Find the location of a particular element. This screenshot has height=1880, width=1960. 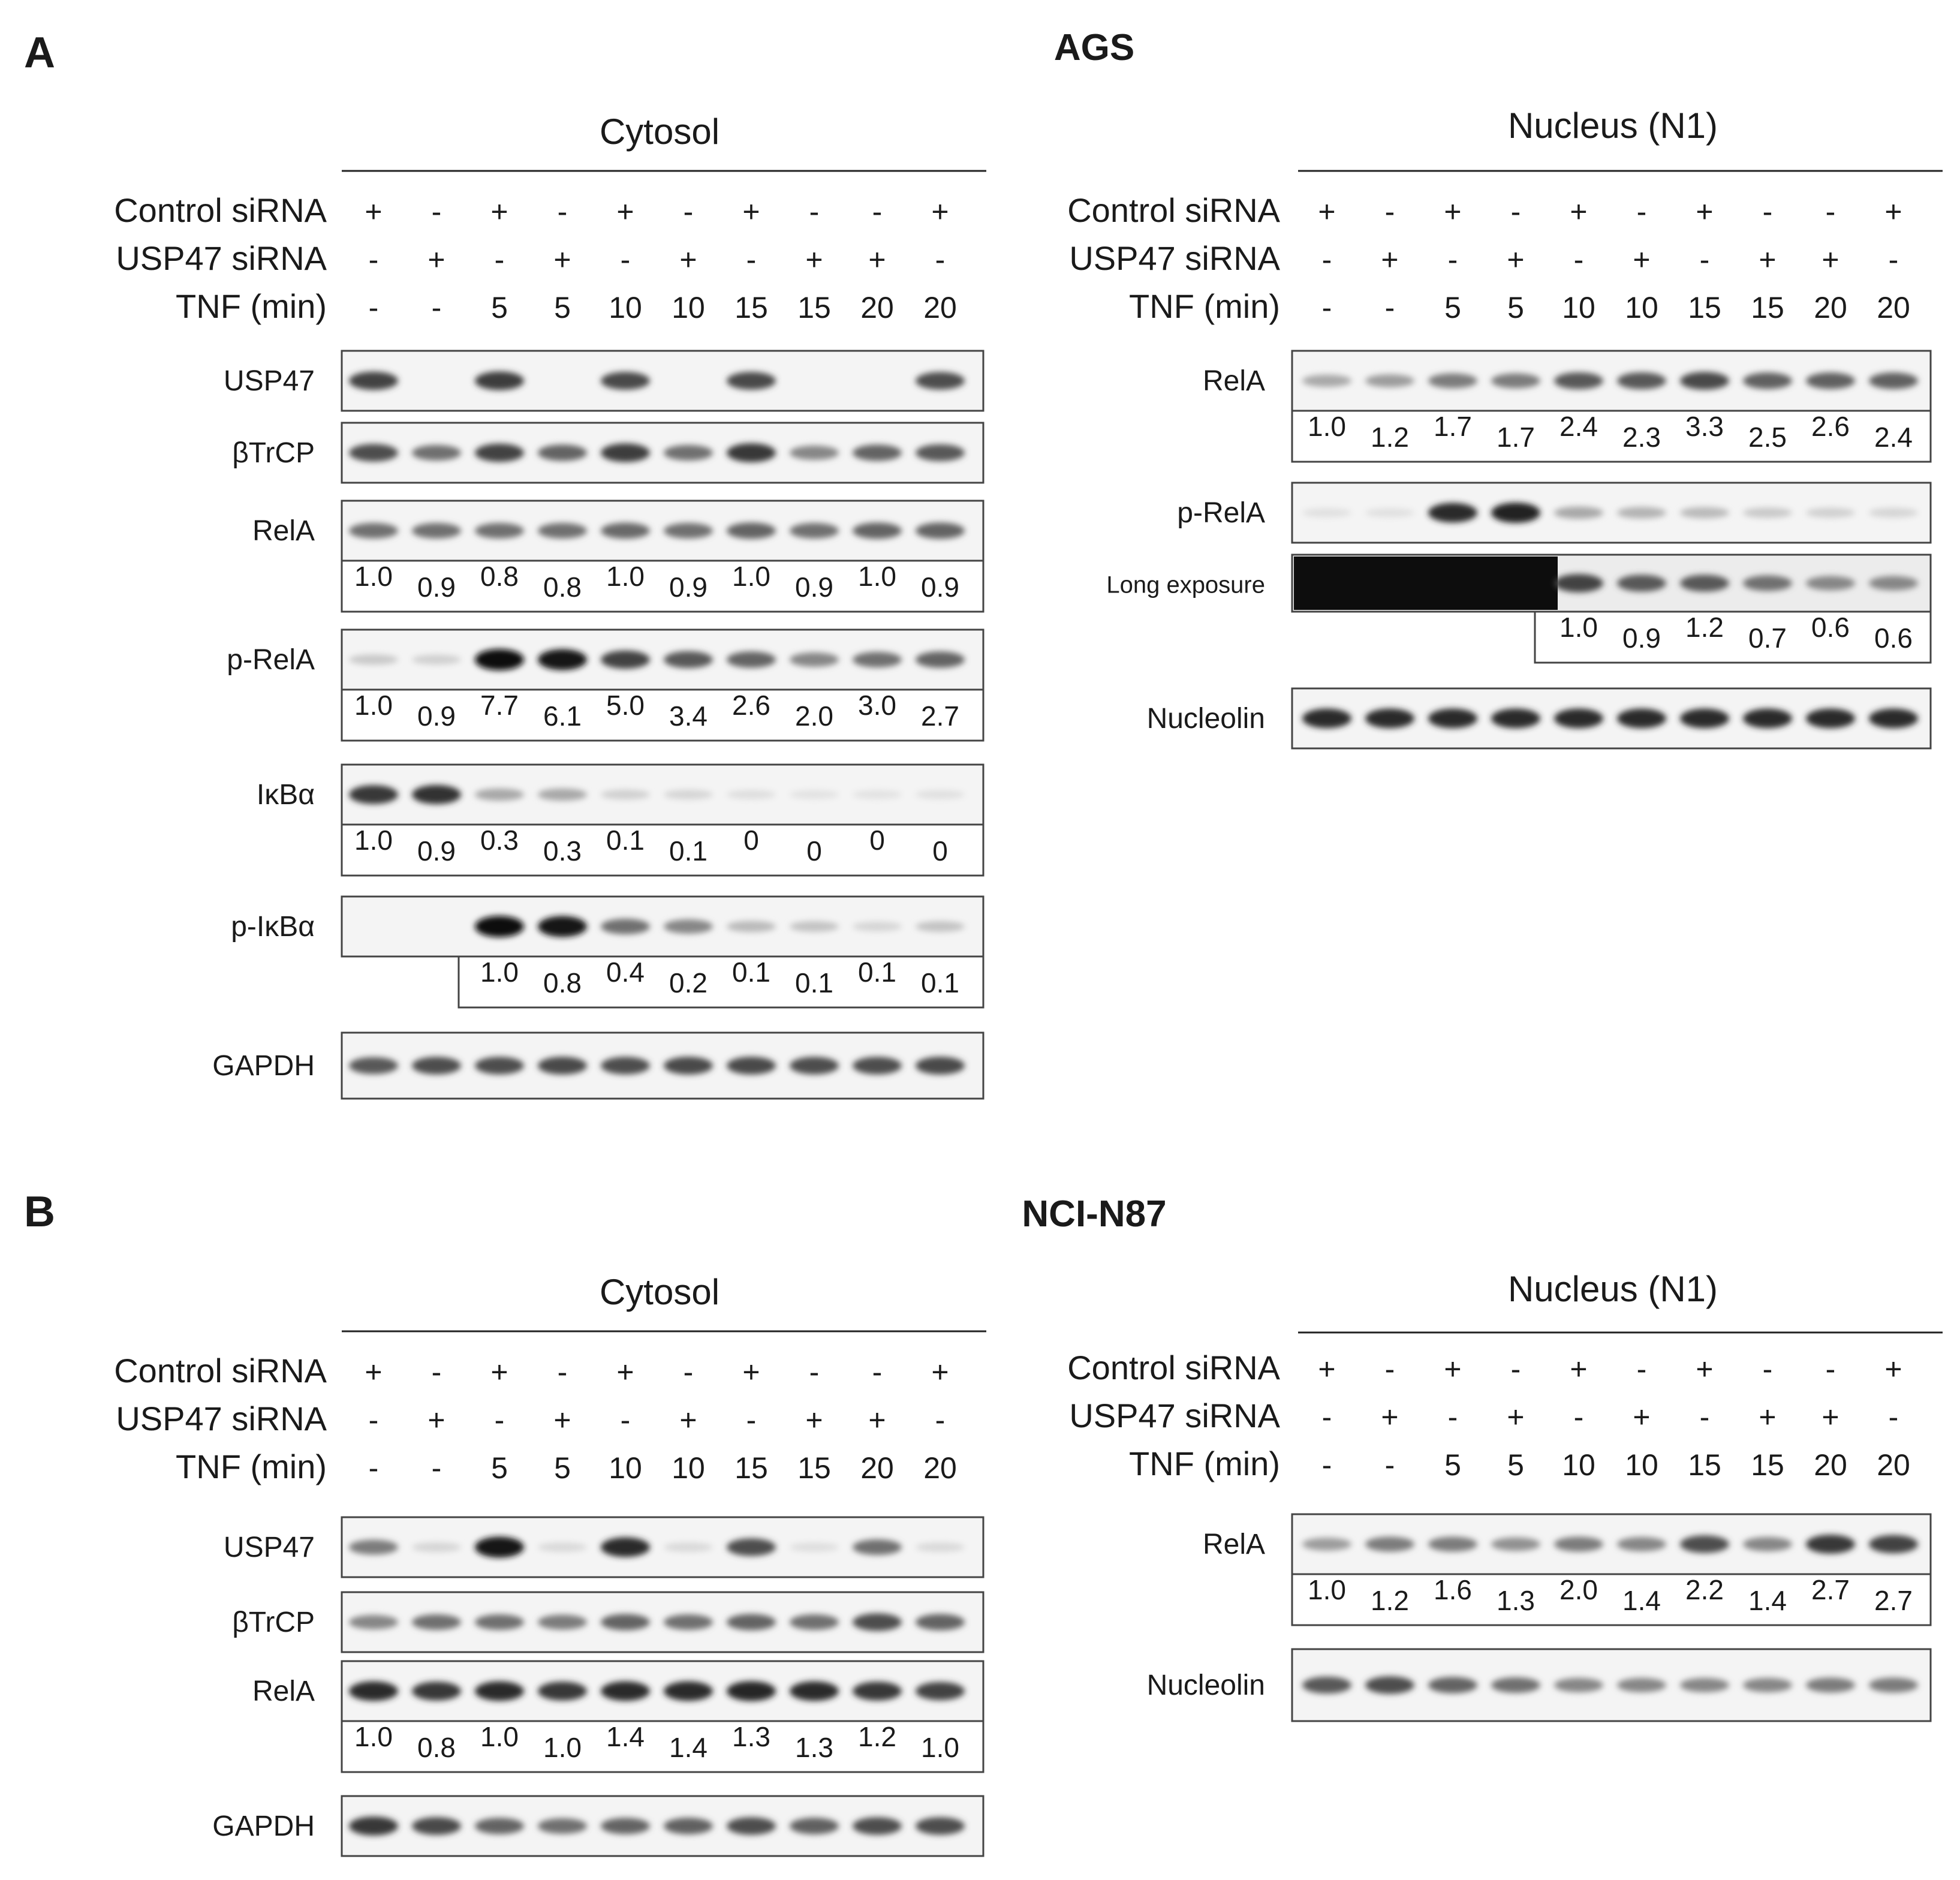

protein-label: p-IκBα is located at coordinates (273, 927).